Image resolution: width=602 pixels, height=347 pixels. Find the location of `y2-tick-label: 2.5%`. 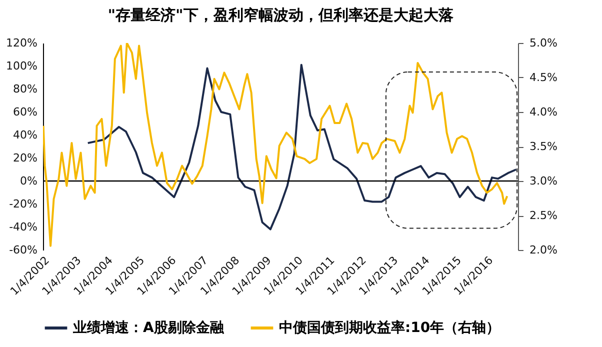

y2-tick-label: 2.5% is located at coordinates (544, 215).